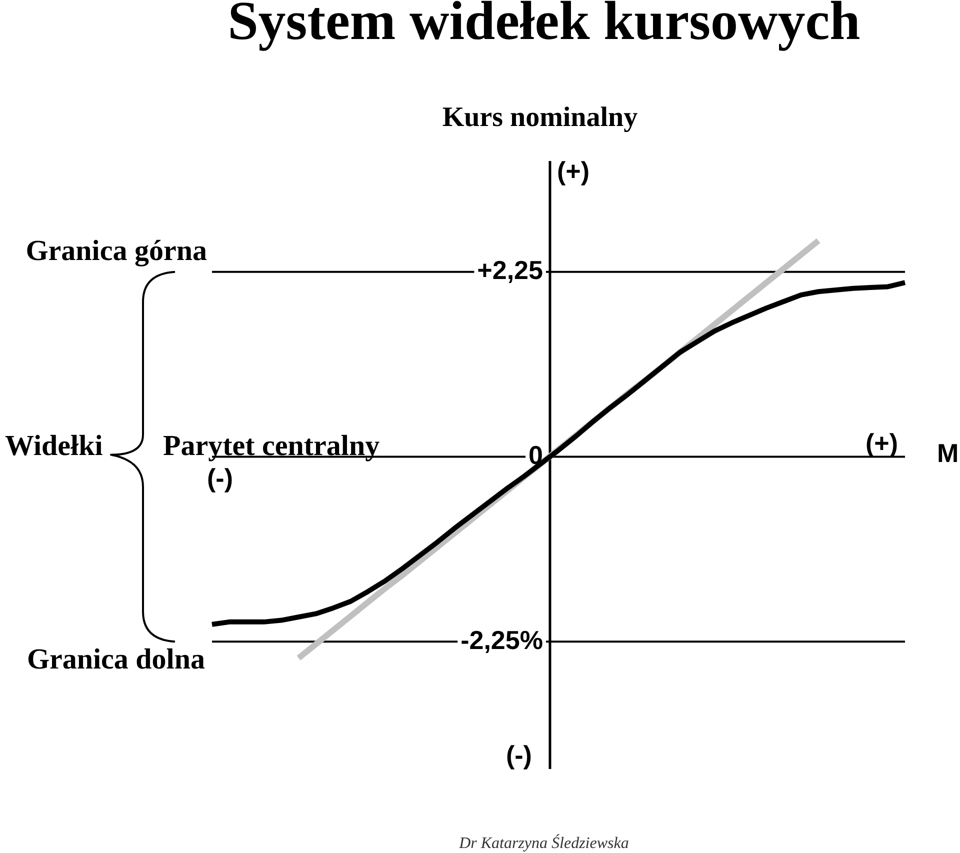 Image resolution: width=960 pixels, height=853 pixels. I want to click on y-axis-title: Kurs nominalny, so click(540, 117).